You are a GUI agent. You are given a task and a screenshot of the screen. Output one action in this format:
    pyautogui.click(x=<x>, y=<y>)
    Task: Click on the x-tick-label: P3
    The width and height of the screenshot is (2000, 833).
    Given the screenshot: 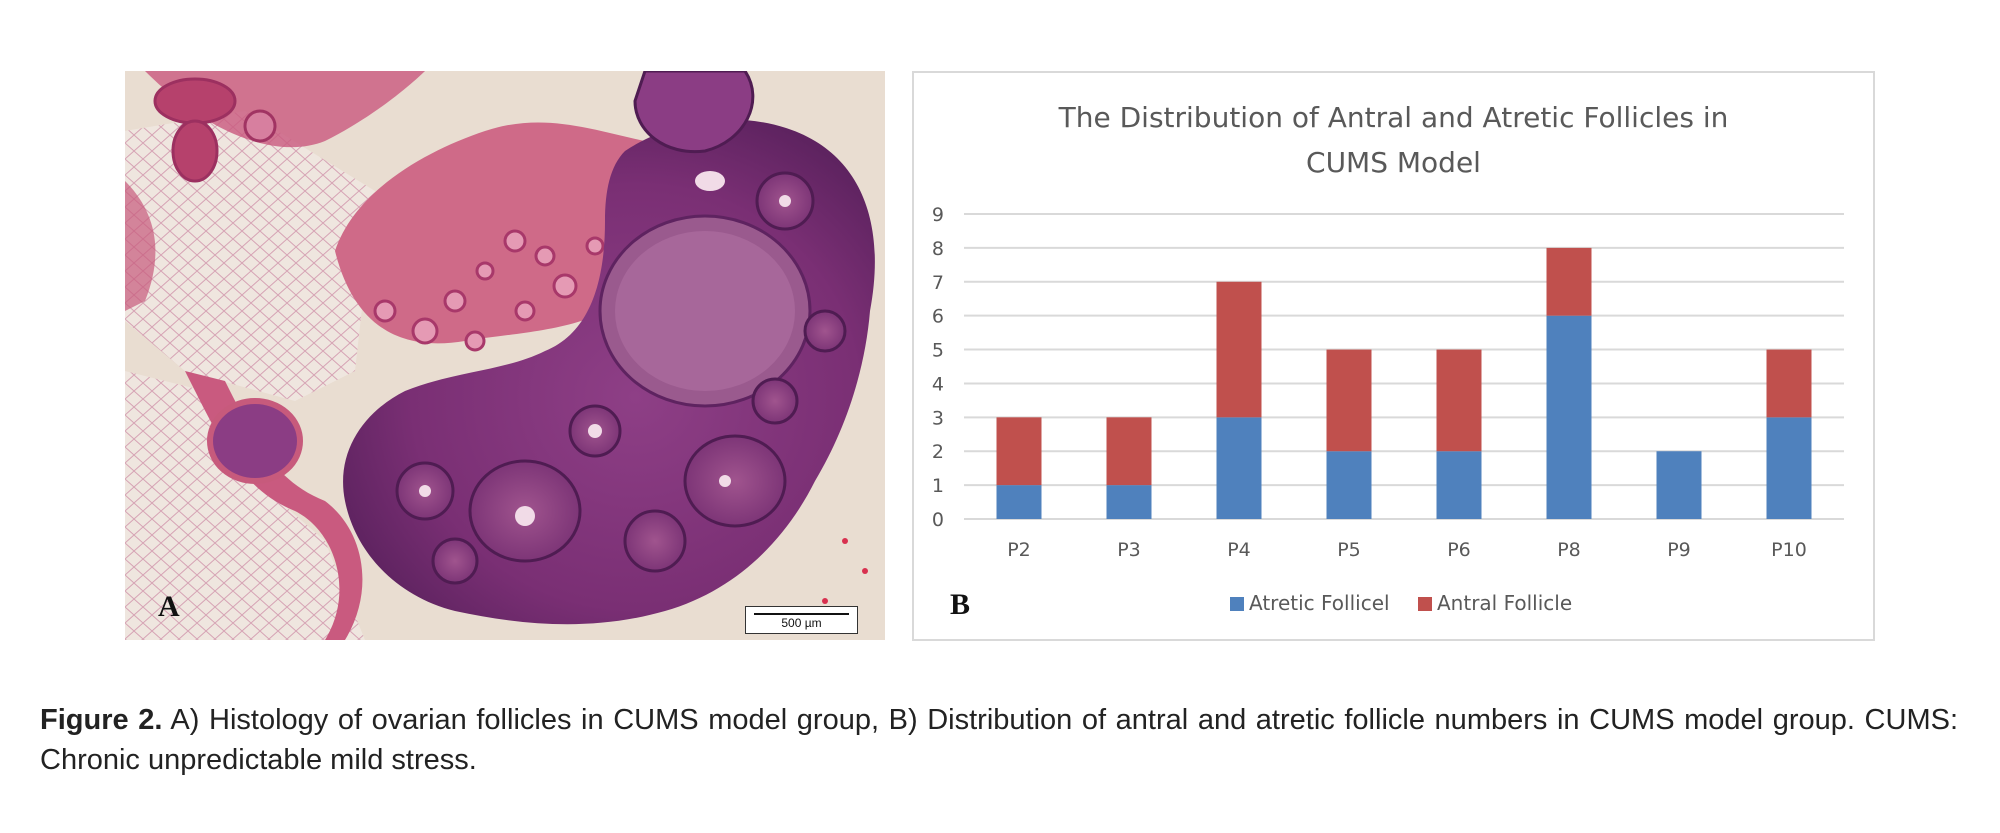 What is the action you would take?
    pyautogui.click(x=1129, y=550)
    